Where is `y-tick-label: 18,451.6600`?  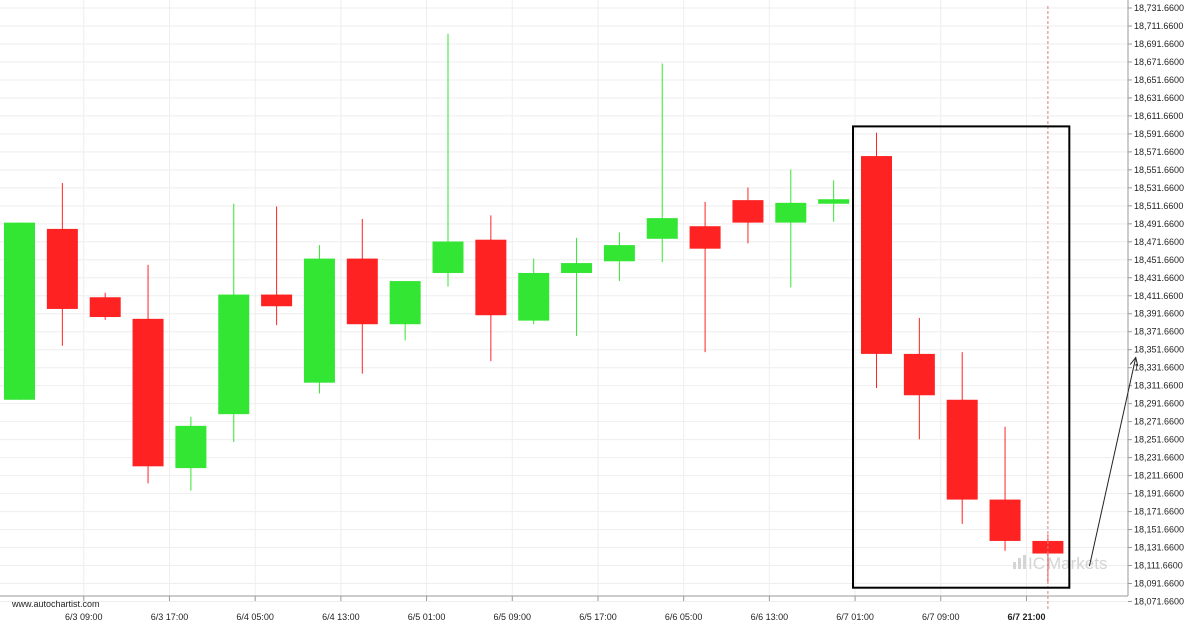 y-tick-label: 18,451.6600 is located at coordinates (1159, 260).